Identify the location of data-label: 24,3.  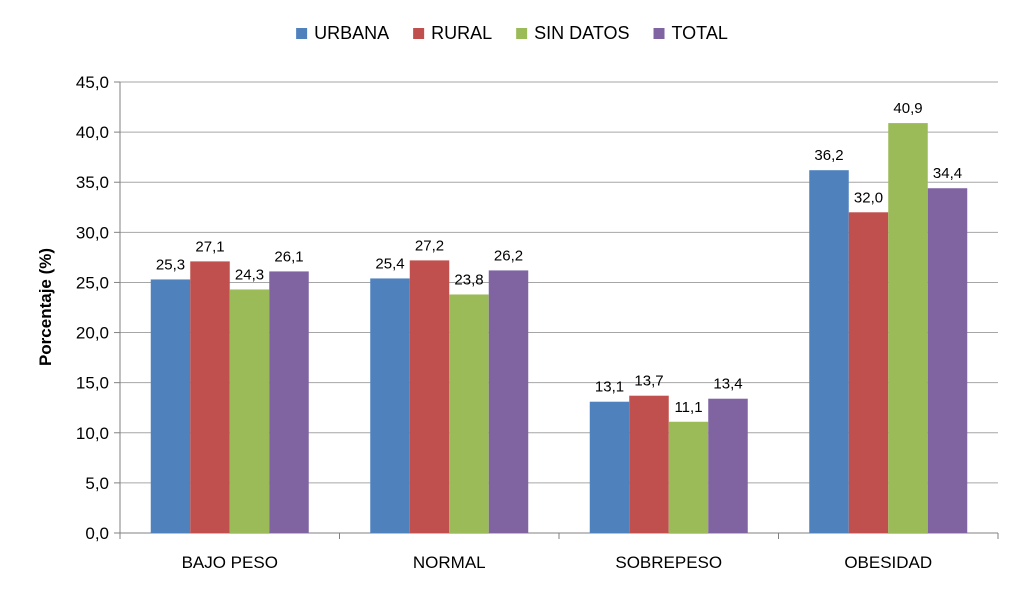
(249, 274).